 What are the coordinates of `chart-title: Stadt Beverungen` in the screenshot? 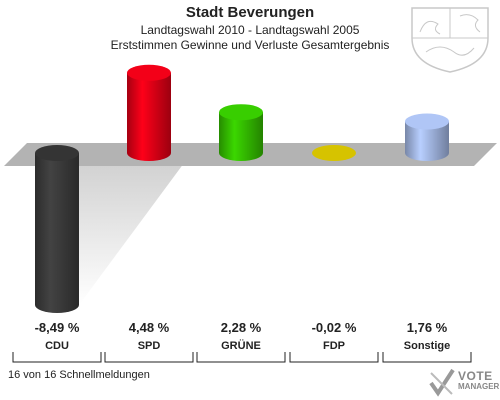 It's located at (250, 12).